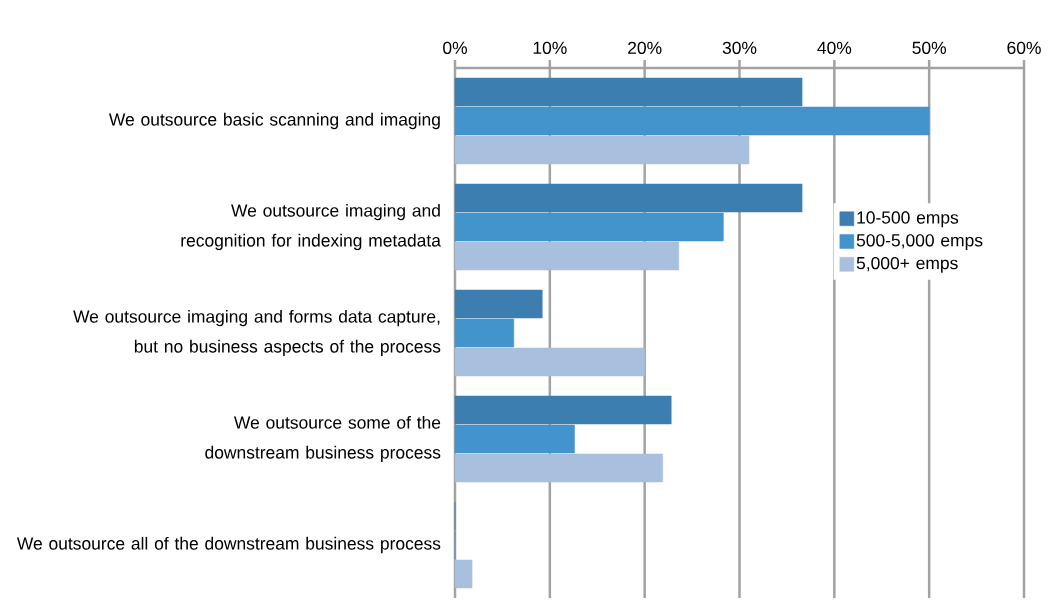 This screenshot has width=1053, height=601. What do you see at coordinates (834, 47) in the screenshot?
I see `x-tick-label: 40%` at bounding box center [834, 47].